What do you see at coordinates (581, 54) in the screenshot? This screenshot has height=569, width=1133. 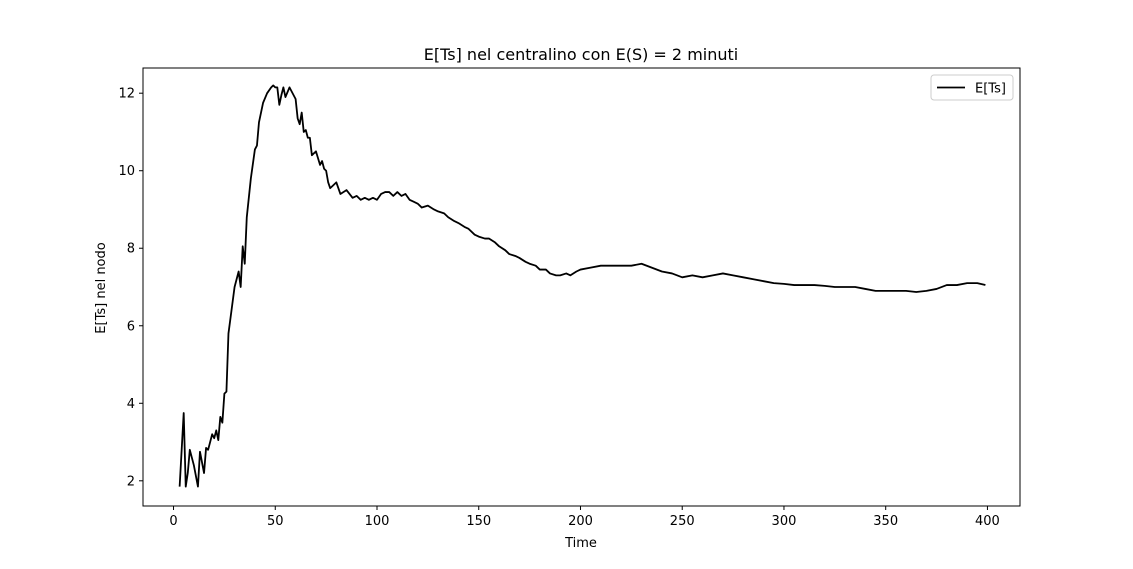 I see `chart-title: E[Ts] nel centralino con E(S) = 2 minuti` at bounding box center [581, 54].